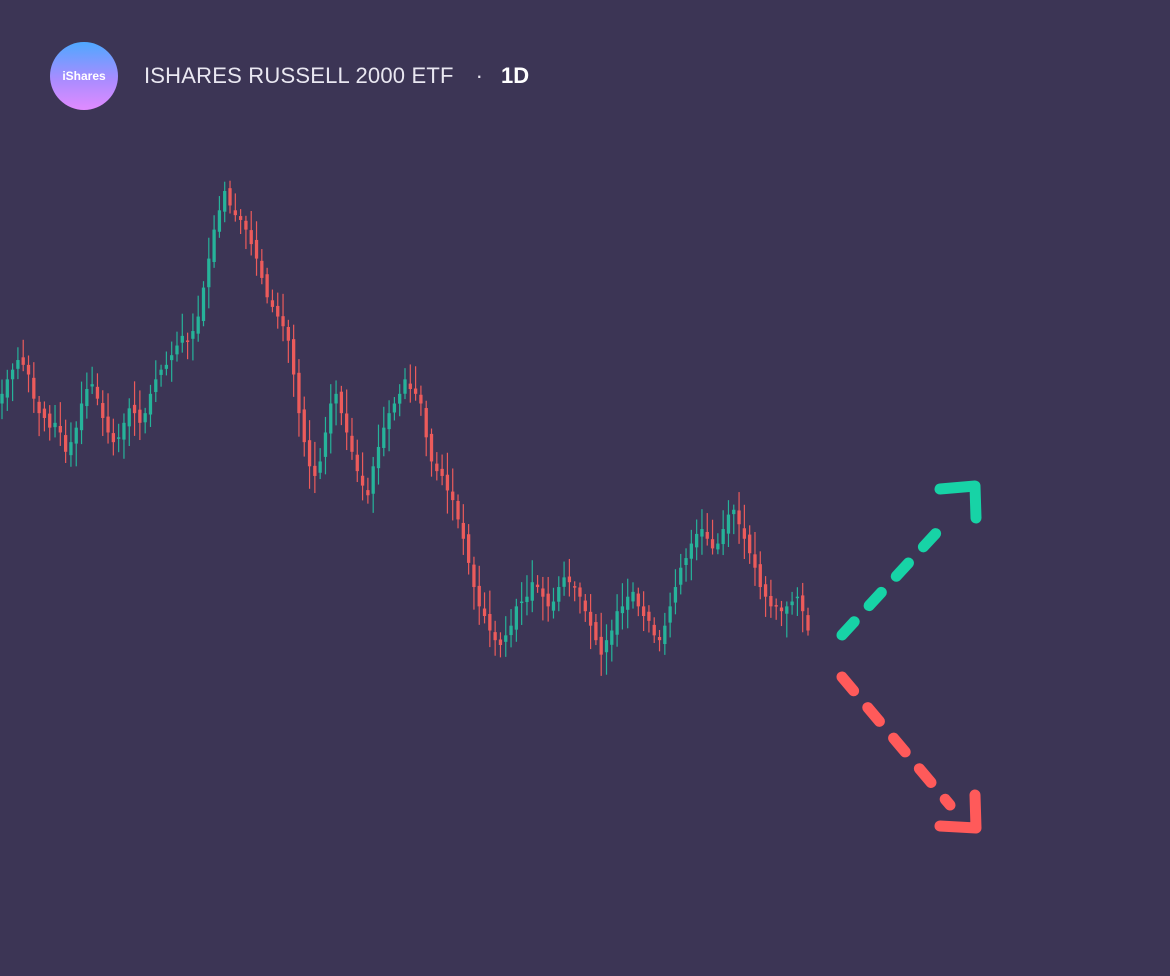  I want to click on interval-label: 1D, so click(515, 75).